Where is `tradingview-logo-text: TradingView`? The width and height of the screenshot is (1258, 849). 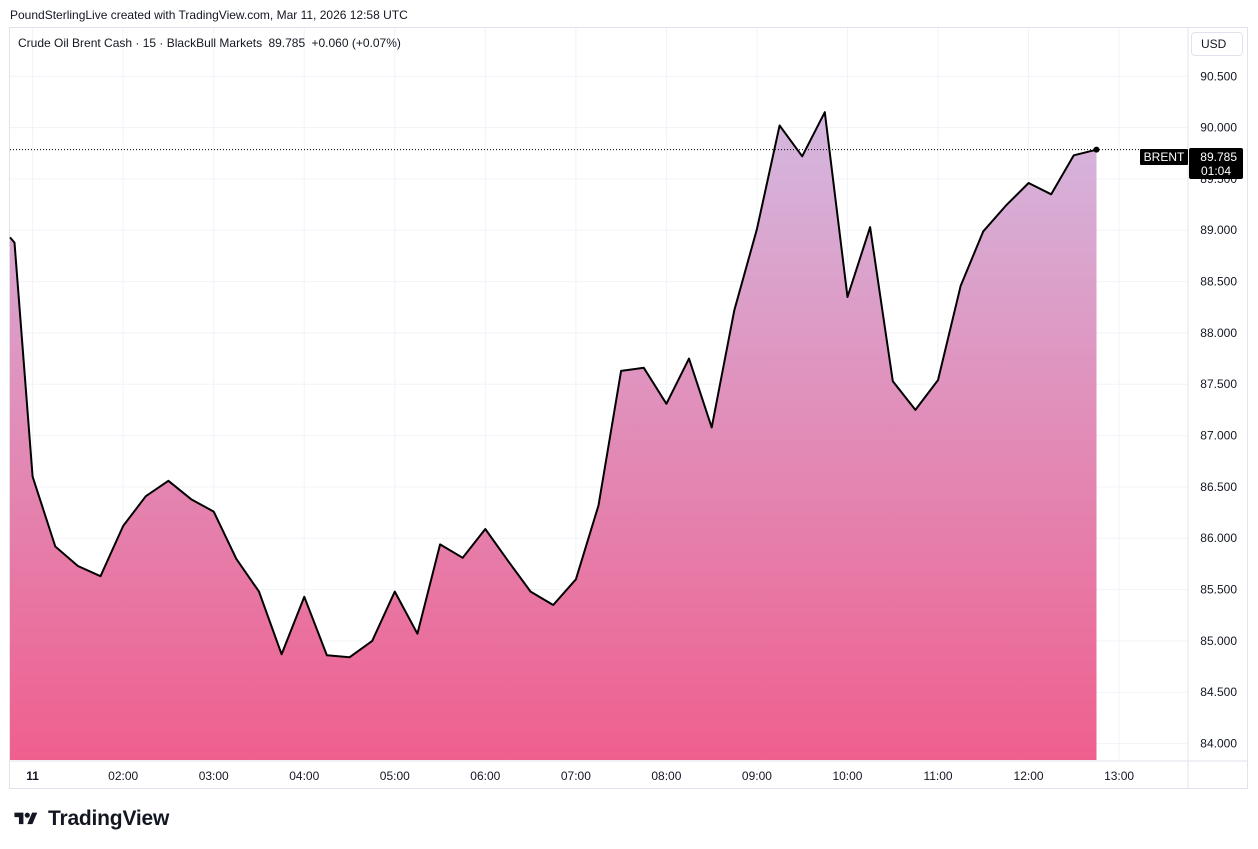 tradingview-logo-text: TradingView is located at coordinates (109, 818).